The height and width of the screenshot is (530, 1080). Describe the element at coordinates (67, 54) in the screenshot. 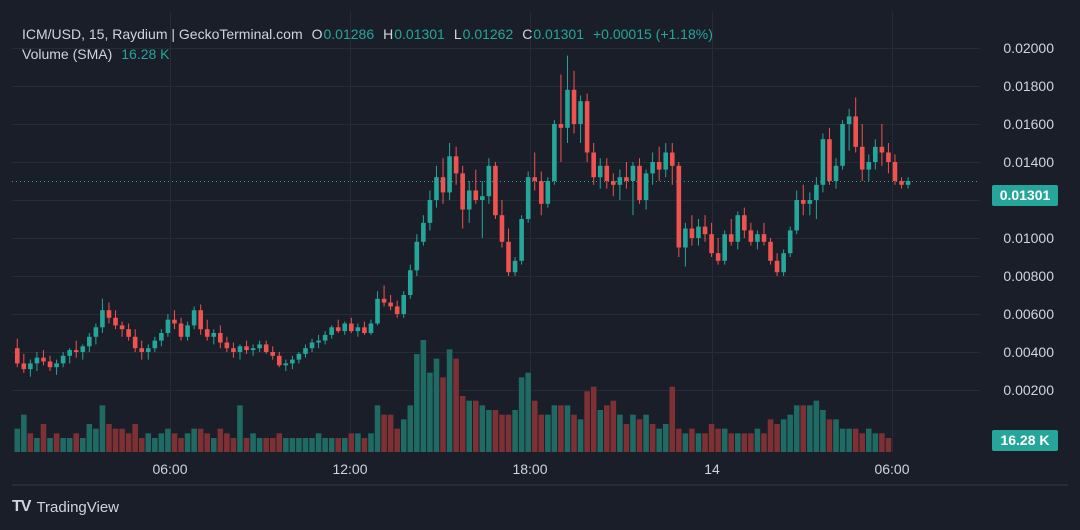

I see `volume-label: Volume (SMA)` at that location.